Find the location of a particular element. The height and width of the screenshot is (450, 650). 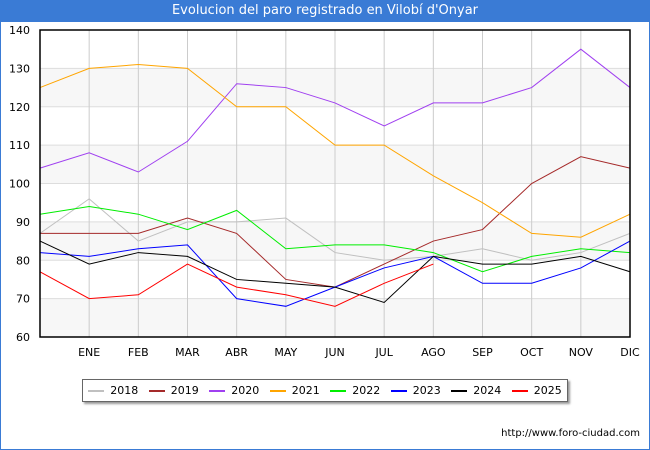

x-tick-label: JUN is located at coordinates (334, 352).